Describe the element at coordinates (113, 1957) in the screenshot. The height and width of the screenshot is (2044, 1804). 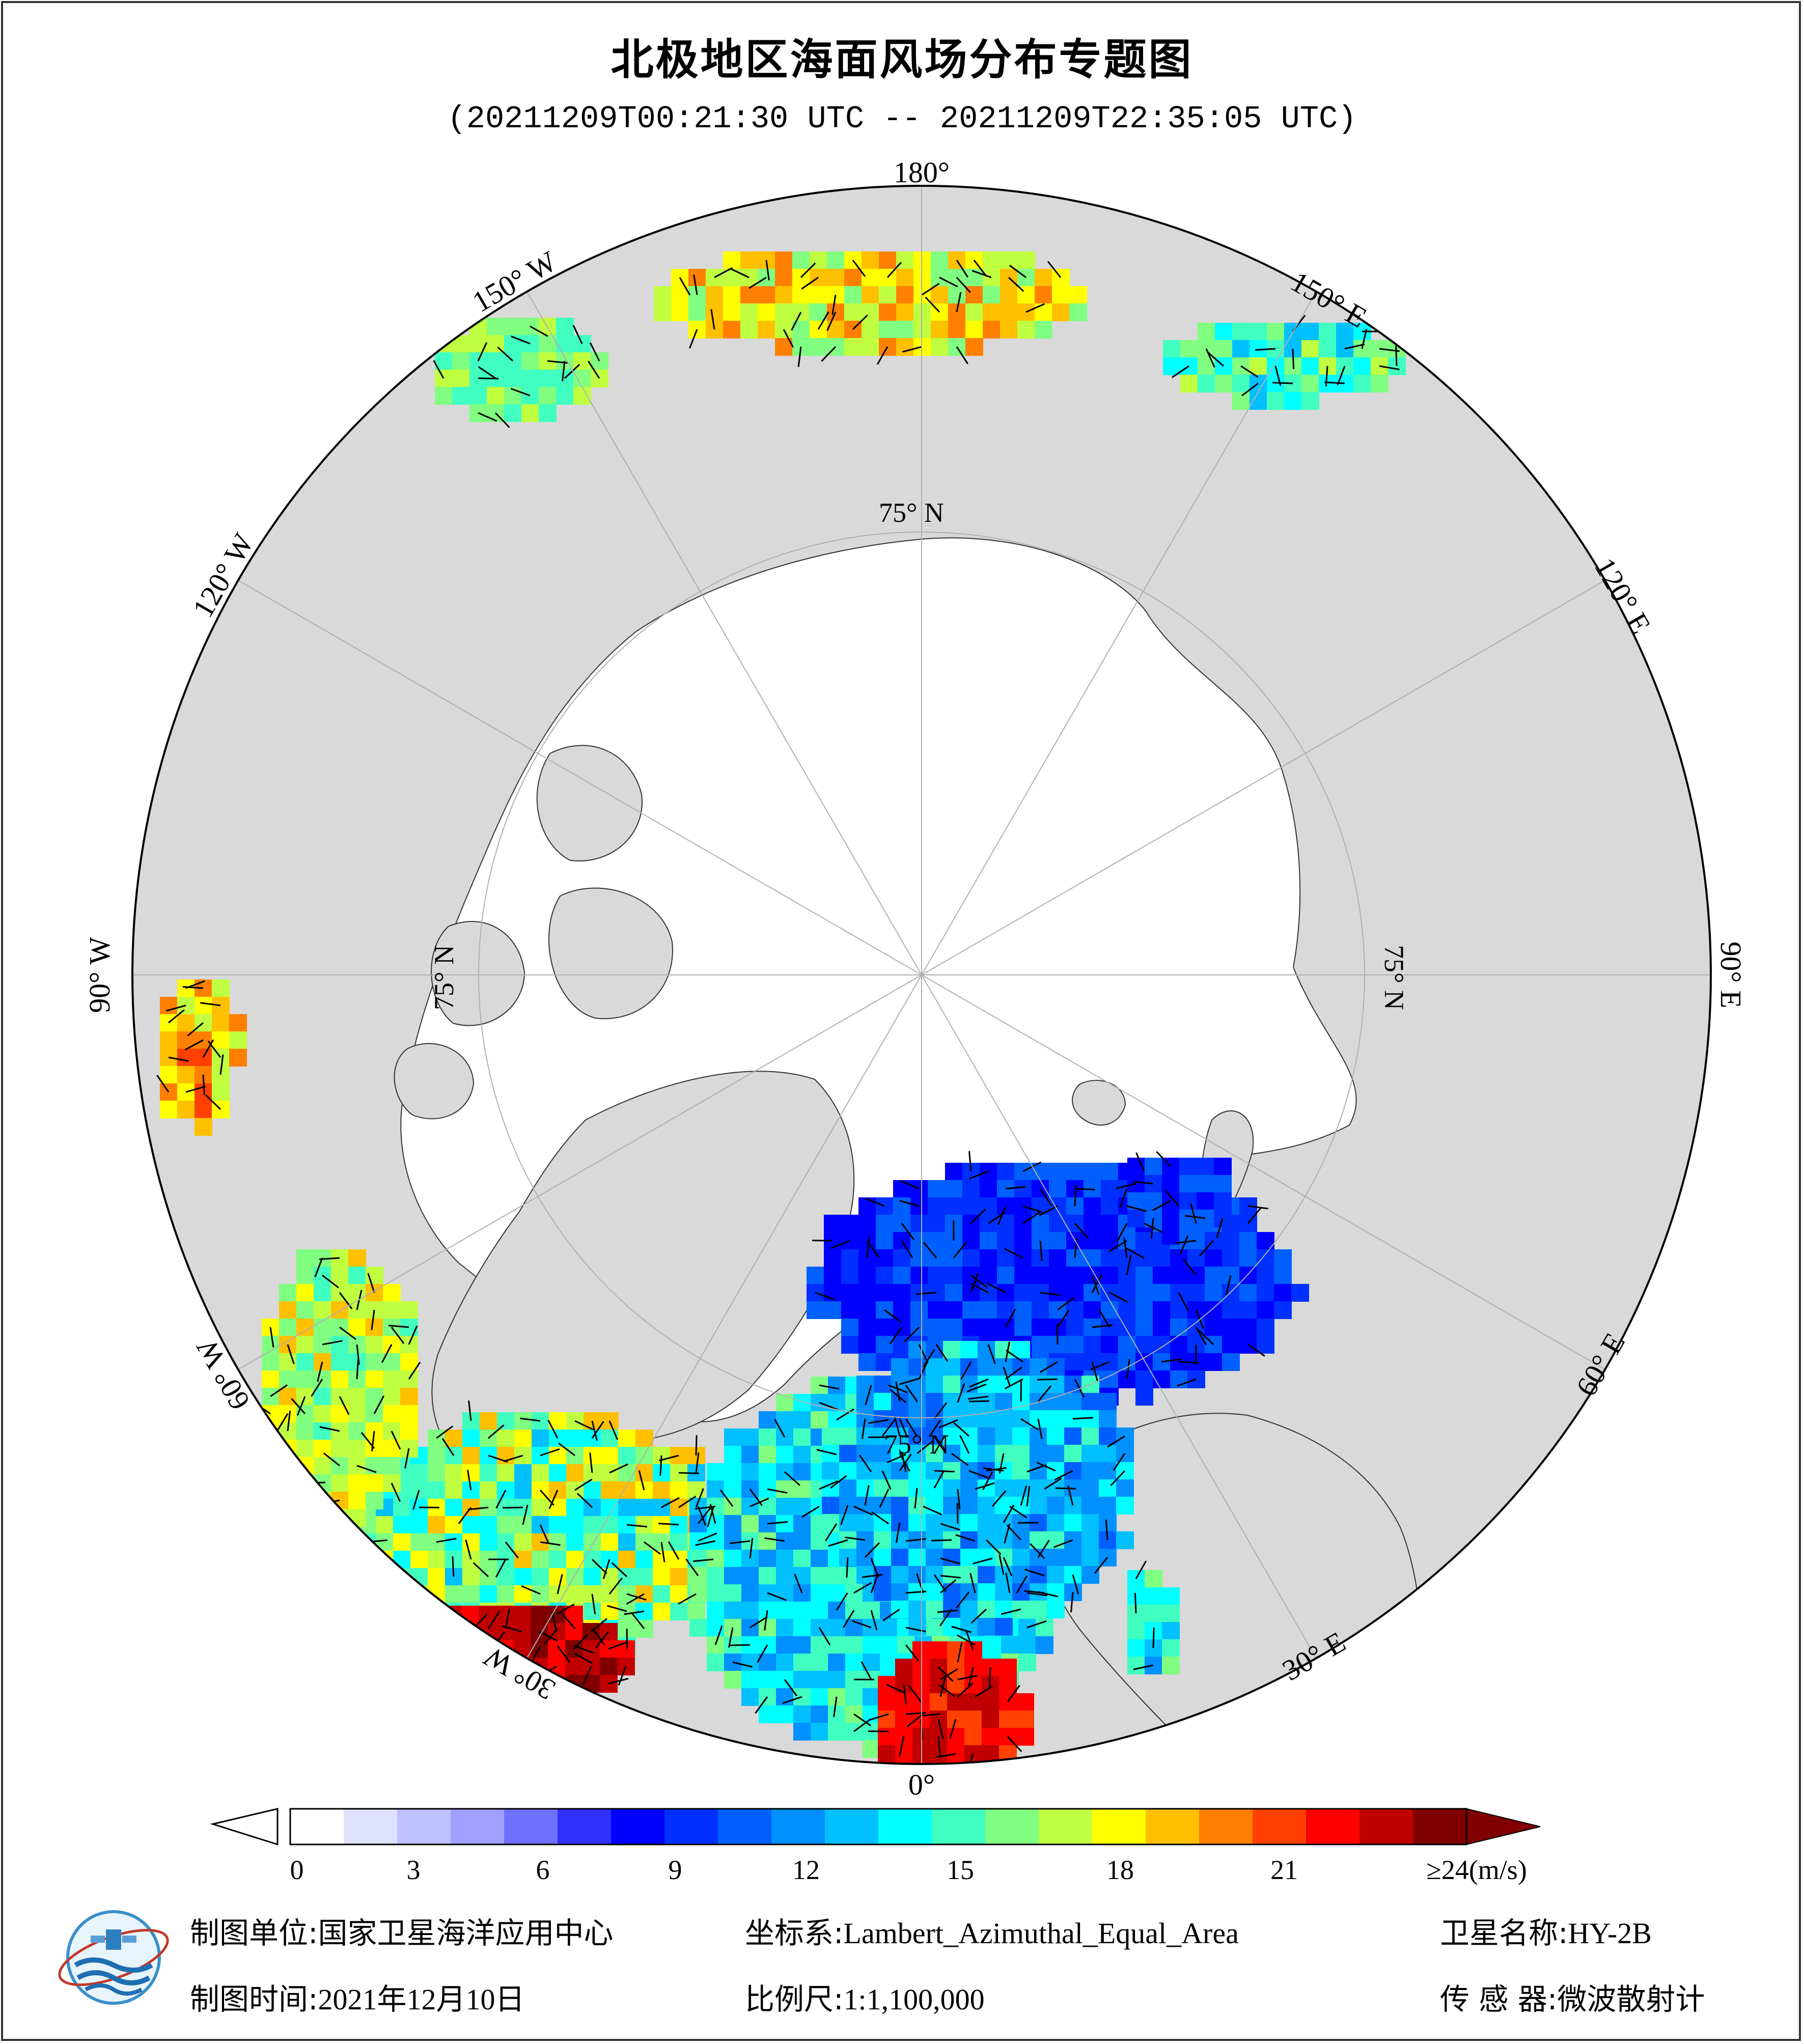
I see `nsoas-logo-icon` at that location.